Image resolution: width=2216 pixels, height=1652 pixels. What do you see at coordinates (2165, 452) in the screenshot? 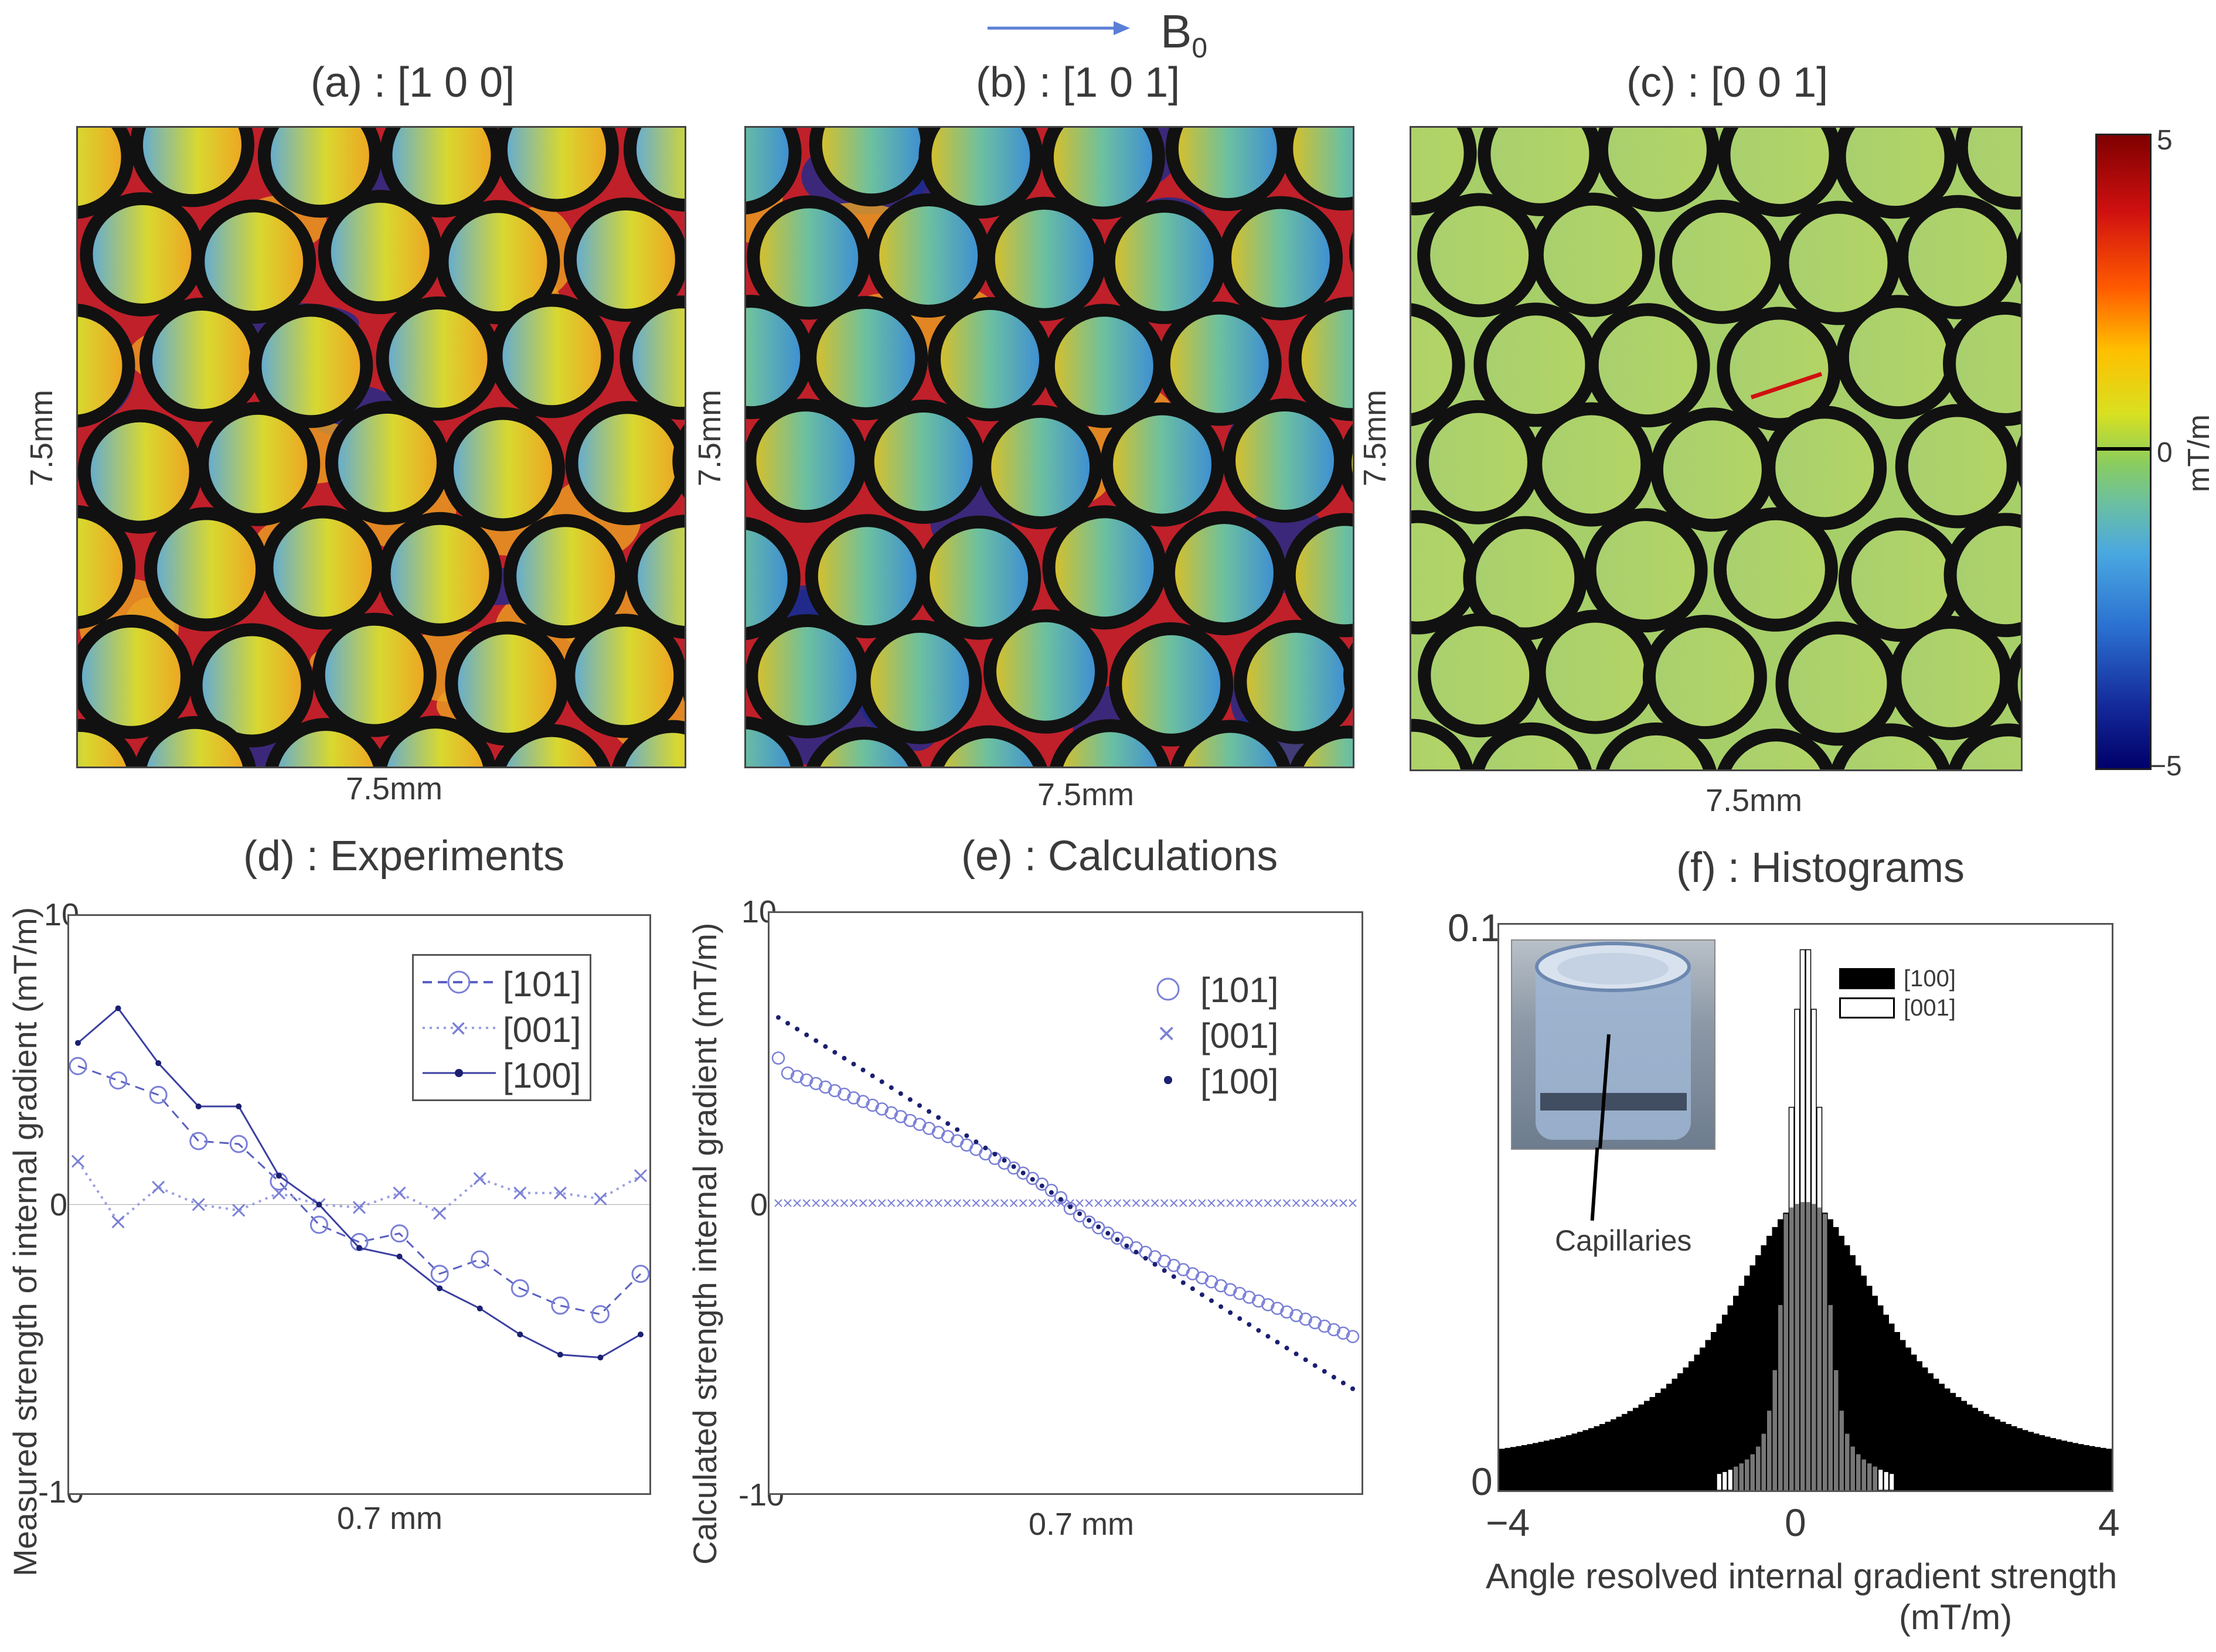
I see `colorbar-mid: 0` at bounding box center [2165, 452].